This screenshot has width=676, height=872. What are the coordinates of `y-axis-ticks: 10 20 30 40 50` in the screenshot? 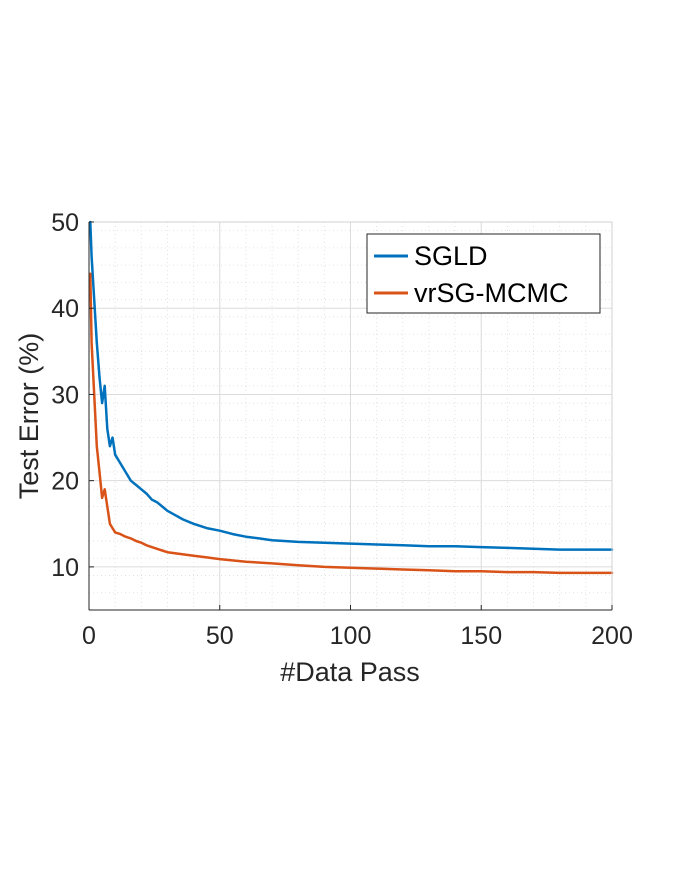 It's located at (72, 395).